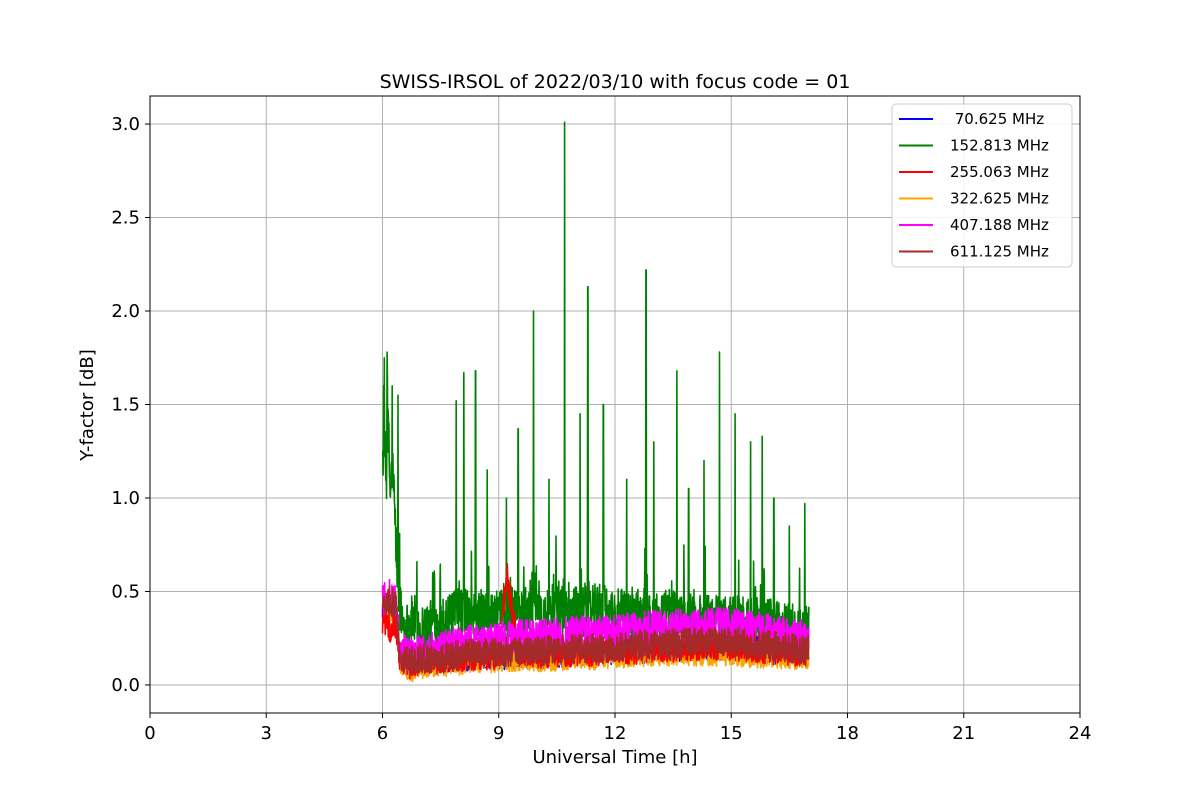 The width and height of the screenshot is (1200, 800). Describe the element at coordinates (125, 311) in the screenshot. I see `y-tick-label: 2.0` at that location.